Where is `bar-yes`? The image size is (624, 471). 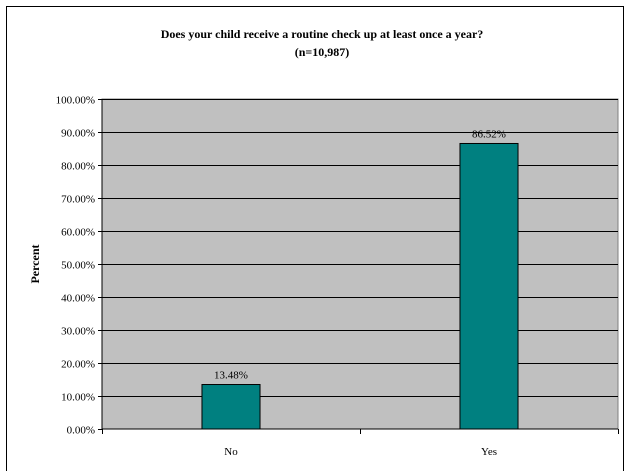 bar-yes is located at coordinates (489, 286).